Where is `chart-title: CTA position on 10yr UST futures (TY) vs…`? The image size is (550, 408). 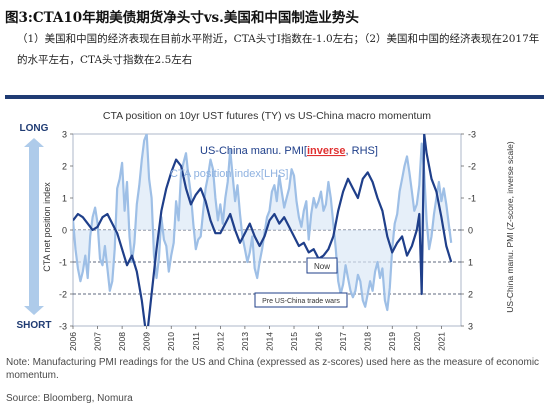 chart-title: CTA position on 10yr UST futures (TY) vs… is located at coordinates (267, 116).